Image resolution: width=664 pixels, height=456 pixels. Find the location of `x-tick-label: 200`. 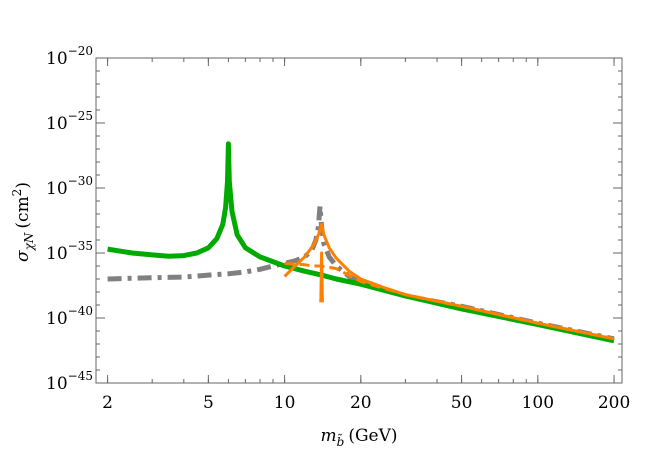

x-tick-label: 200 is located at coordinates (614, 403).